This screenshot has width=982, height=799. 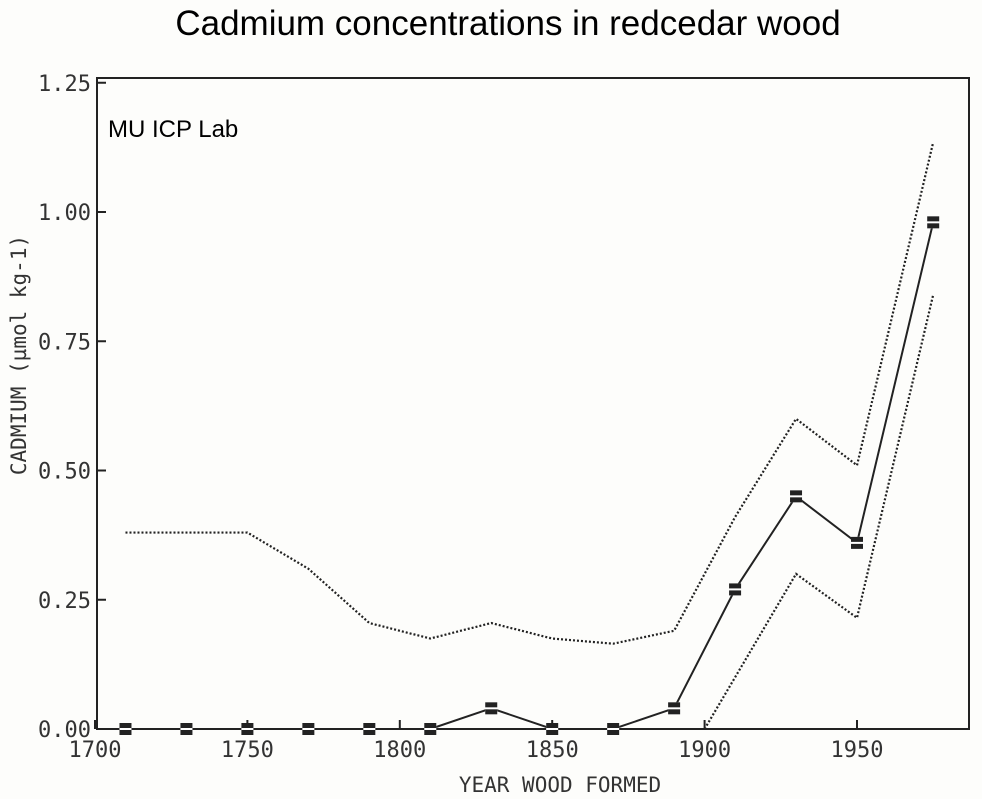 I want to click on lower-ci-line, so click(x=819, y=512).